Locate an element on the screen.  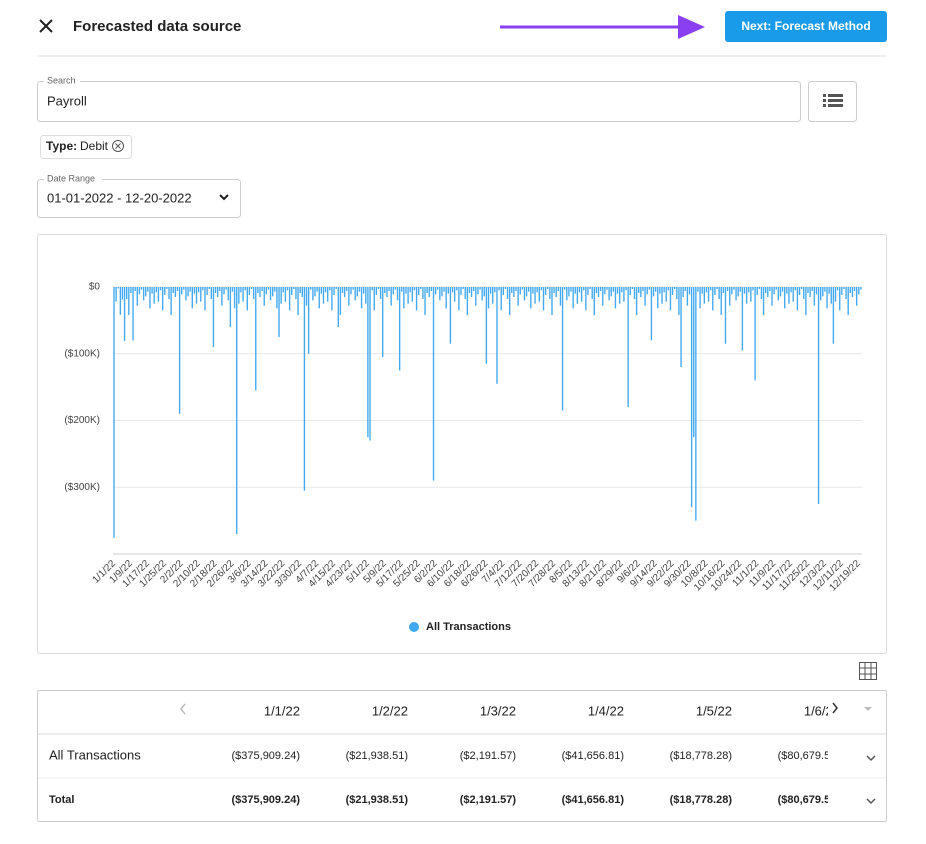
column-menu is located at coordinates (868, 709).